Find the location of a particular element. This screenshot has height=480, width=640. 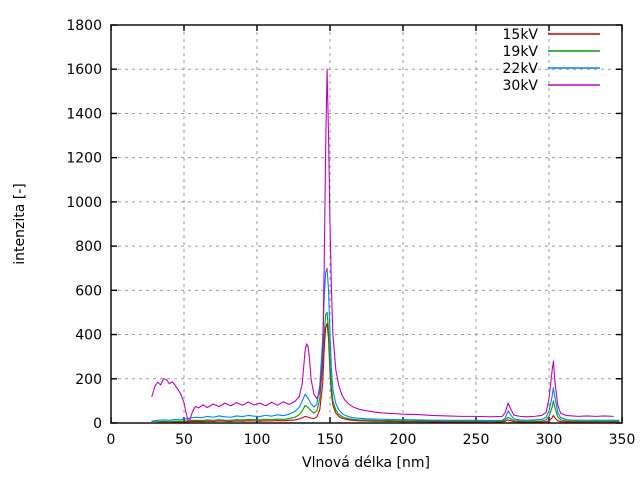

legend-label-22kV: 22kV is located at coordinates (521, 69).